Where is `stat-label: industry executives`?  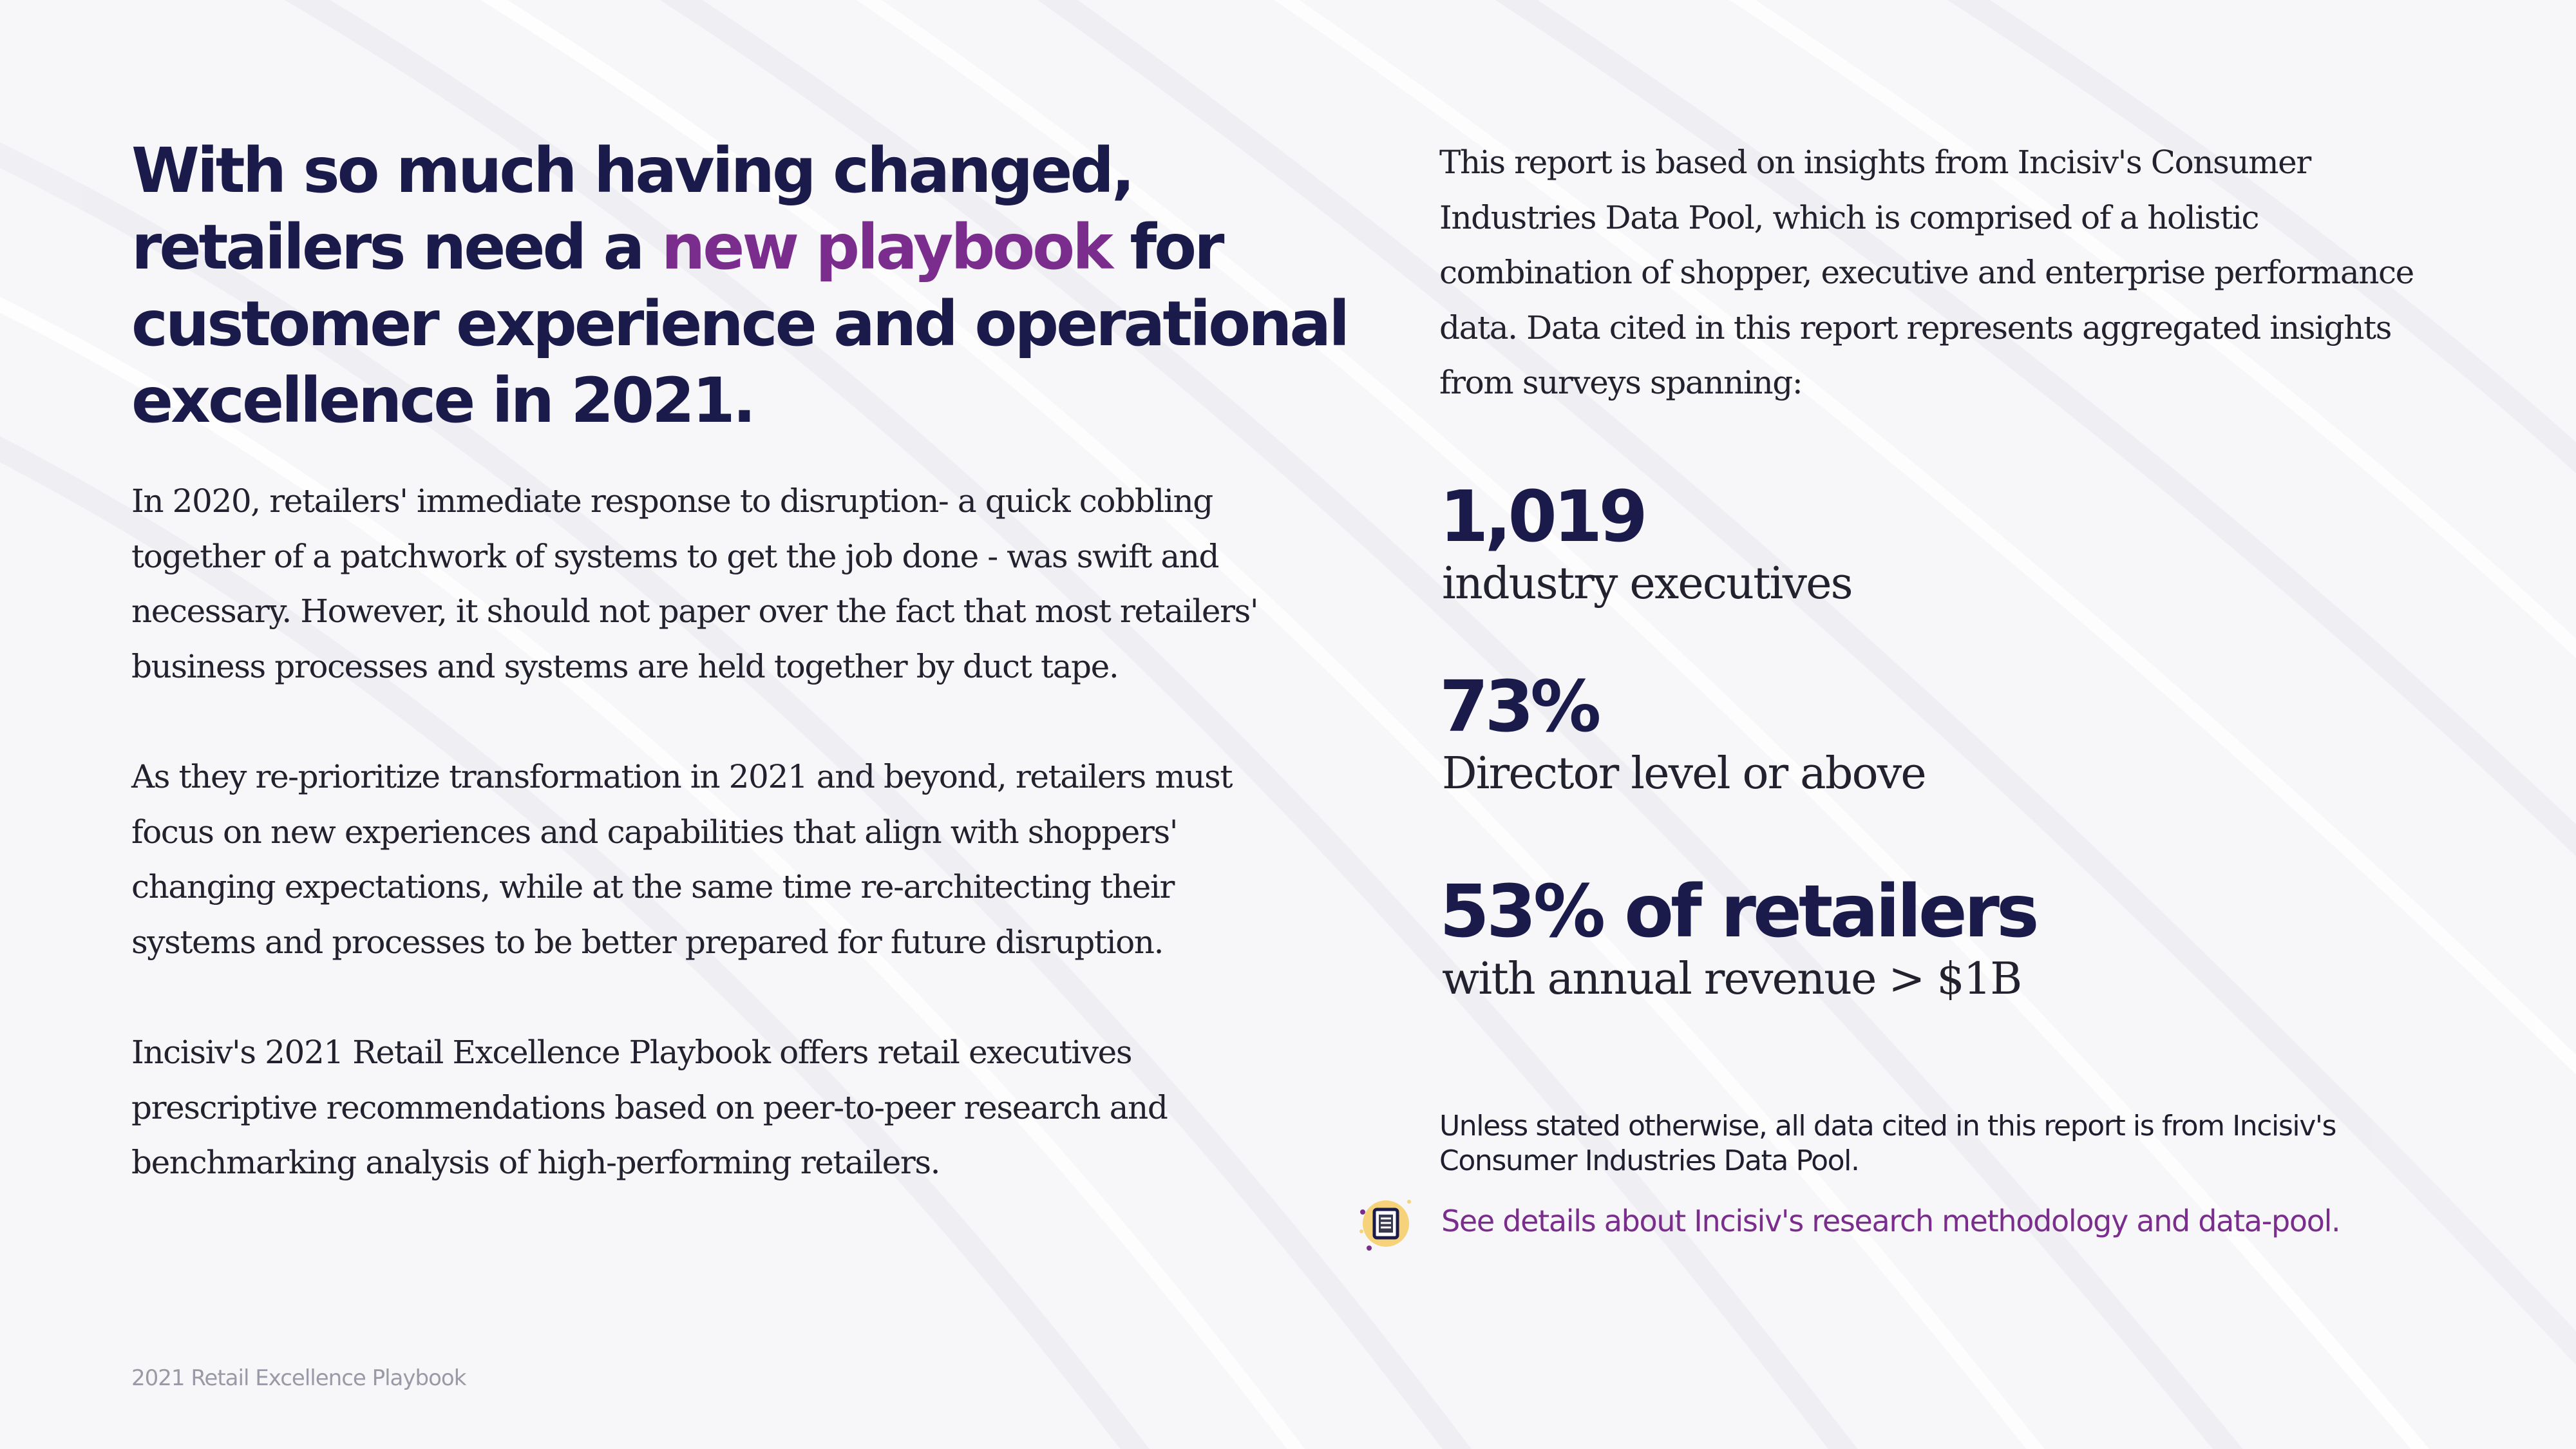 stat-label: industry executives is located at coordinates (1647, 583).